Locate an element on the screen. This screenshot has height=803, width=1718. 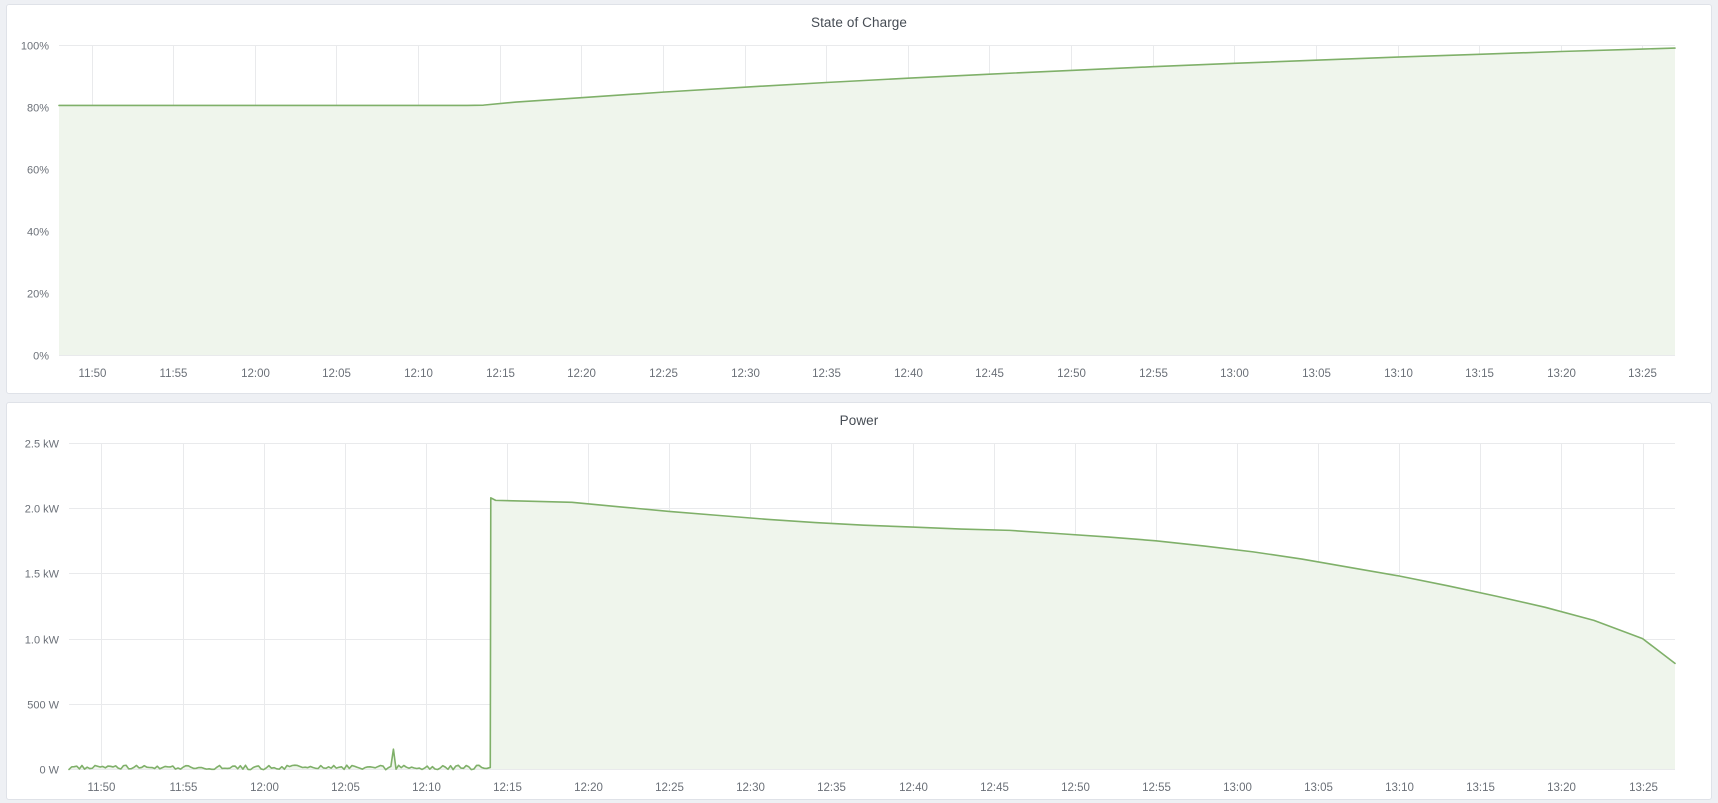
y-axis-tick-label: 0% is located at coordinates (41, 357).